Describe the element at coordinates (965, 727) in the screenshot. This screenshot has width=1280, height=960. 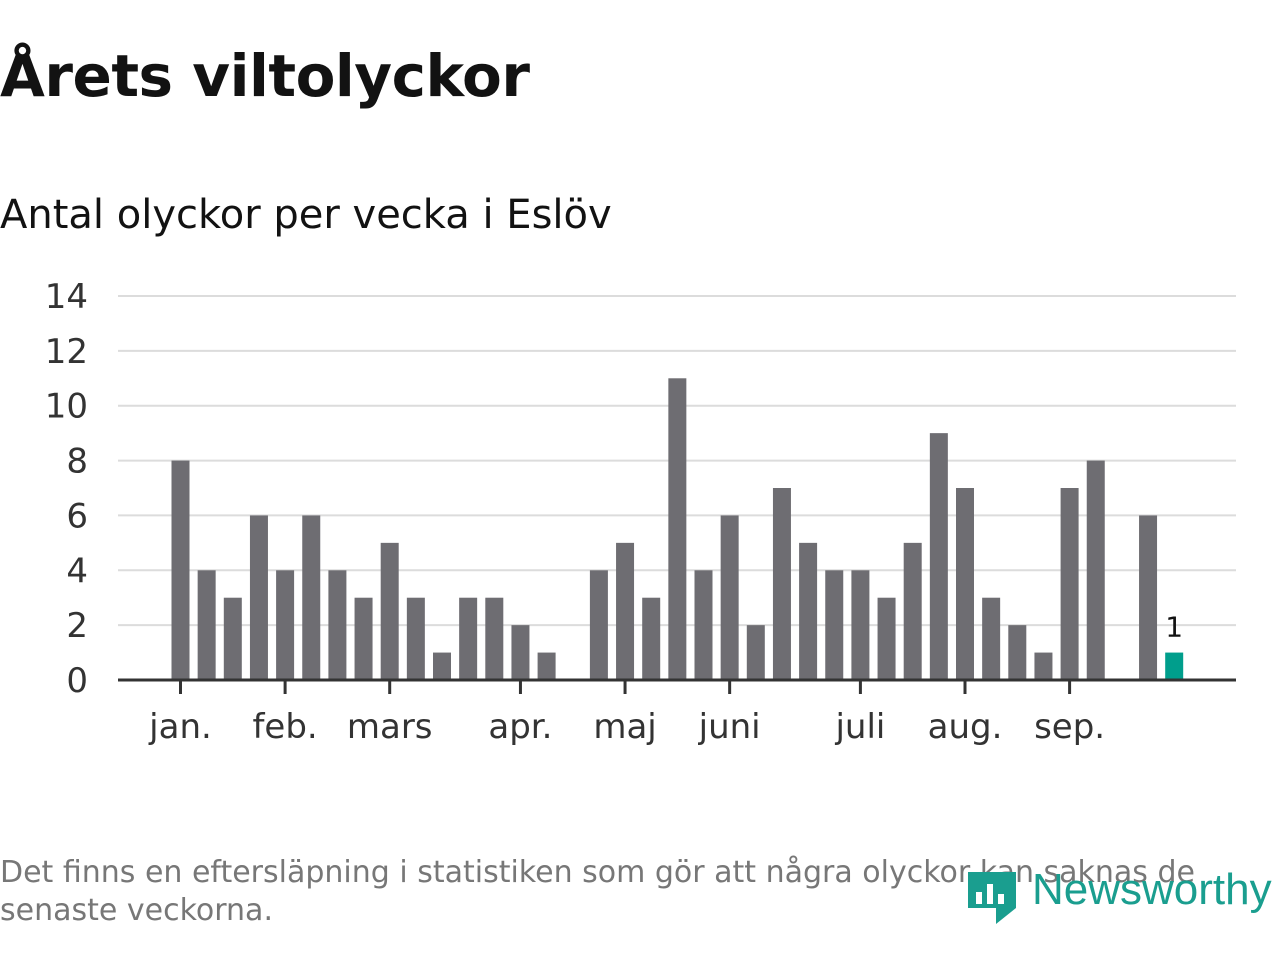
I see `x-tick-label: aug.` at that location.